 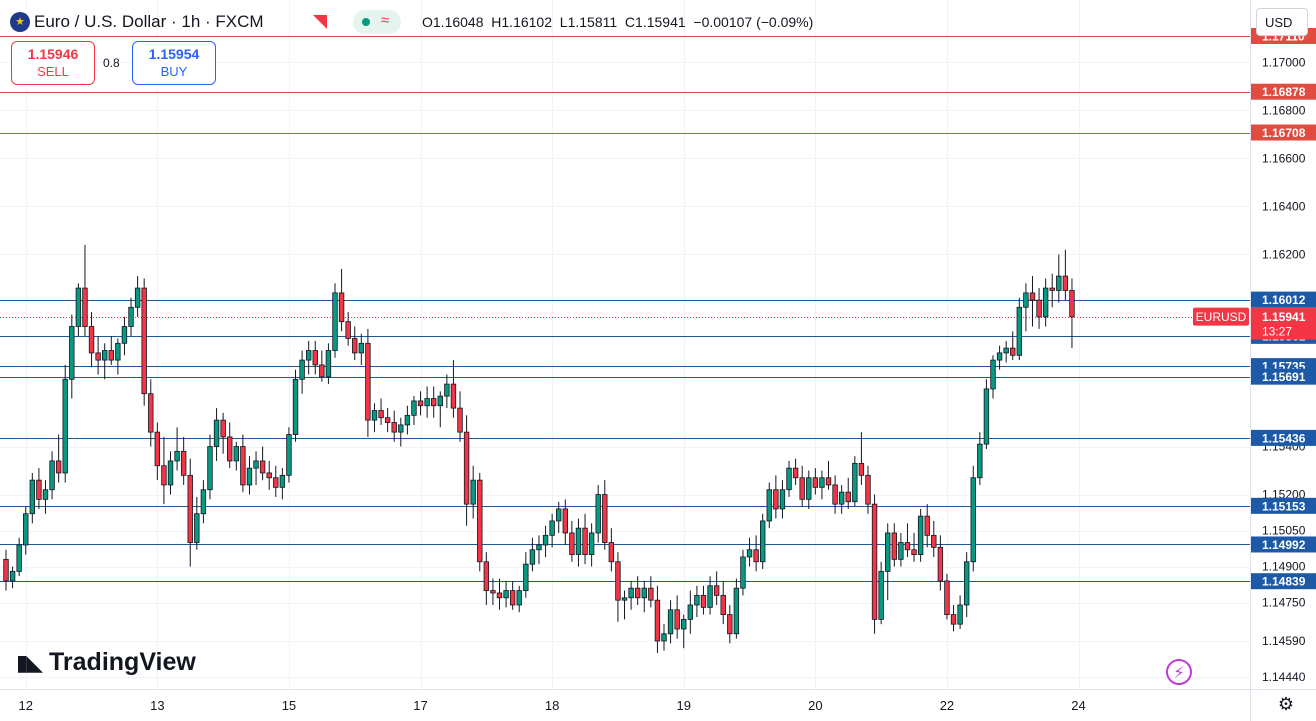 I want to click on resistance-price-badge: 1.16708, so click(x=1284, y=133).